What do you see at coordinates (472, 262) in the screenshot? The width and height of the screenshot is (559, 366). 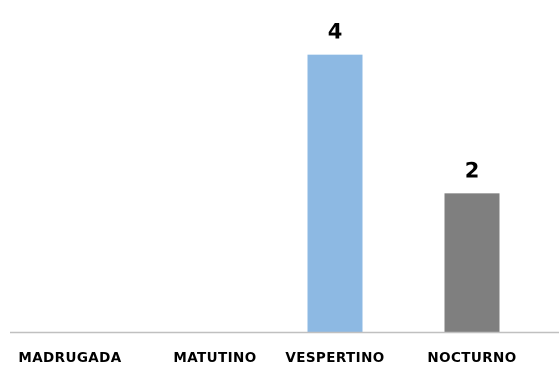 I see `bar-nocturno` at bounding box center [472, 262].